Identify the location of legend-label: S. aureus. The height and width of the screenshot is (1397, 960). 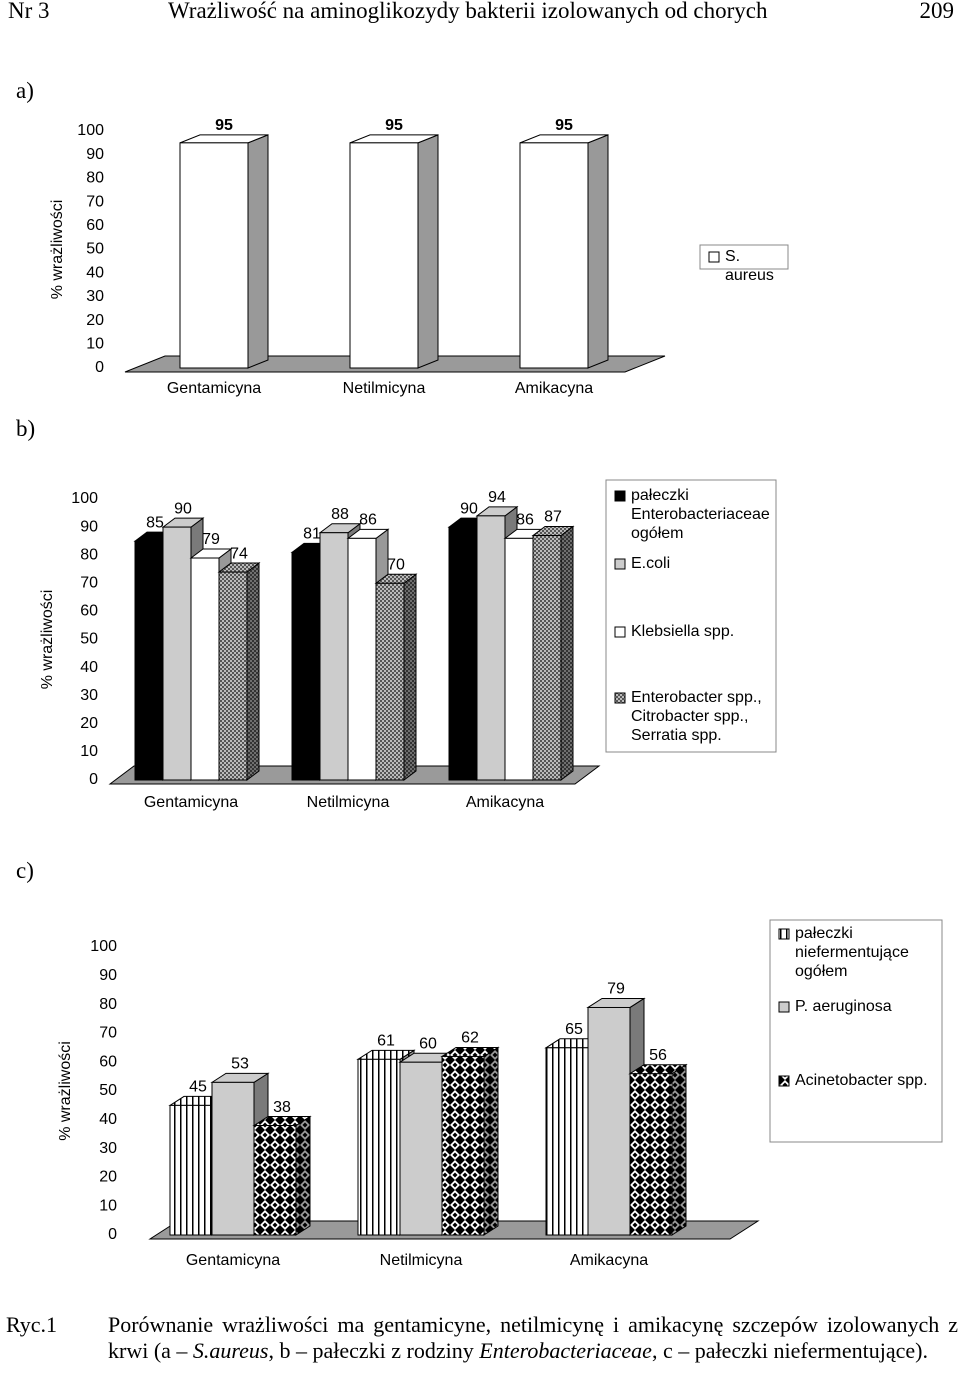
(749, 266).